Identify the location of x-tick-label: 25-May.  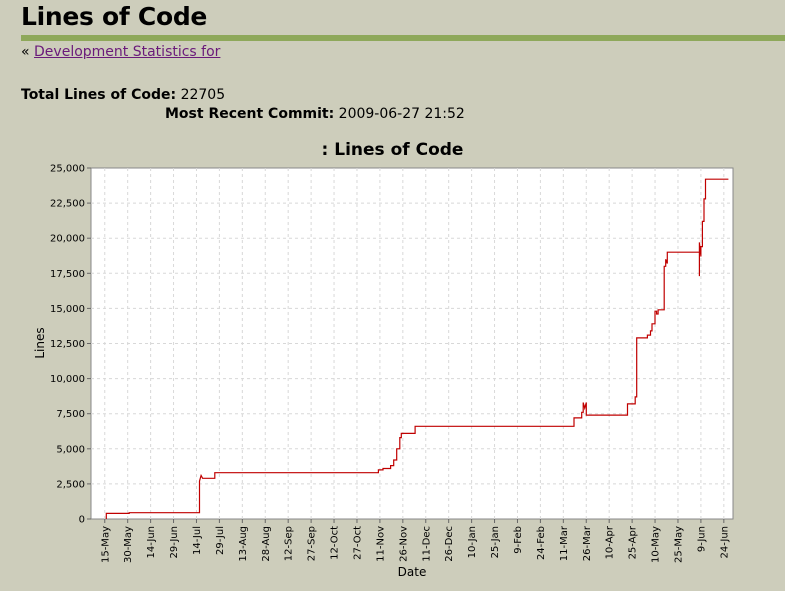
(678, 544).